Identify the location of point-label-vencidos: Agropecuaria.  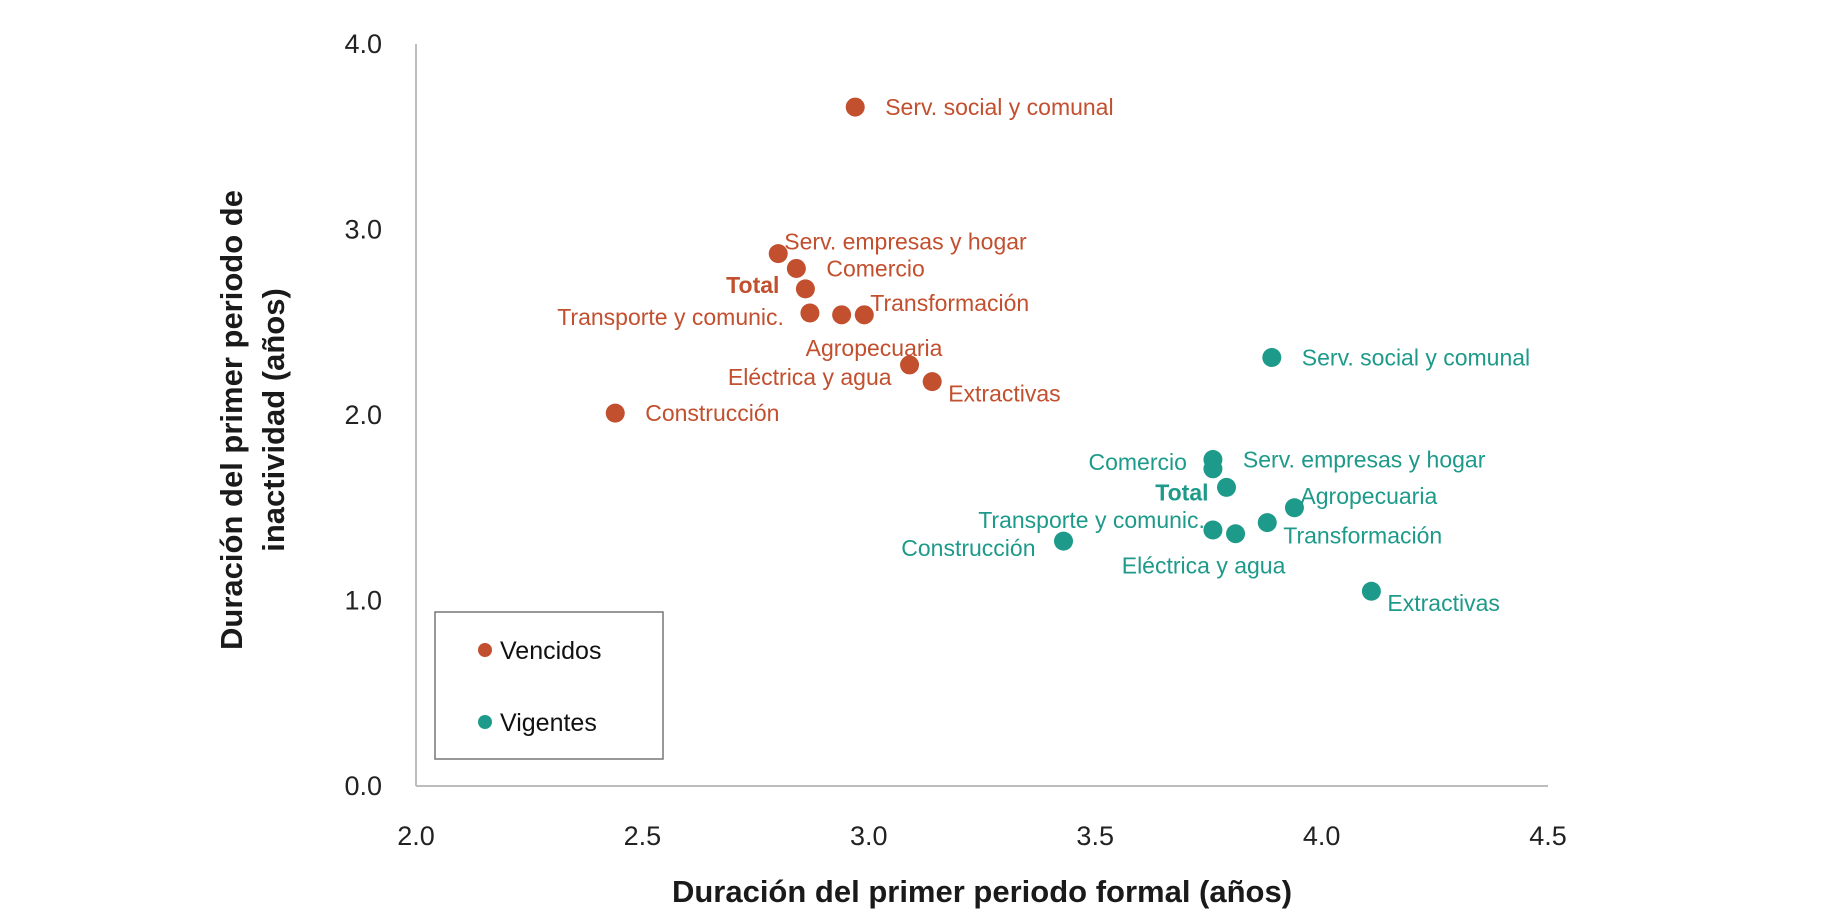
(874, 348).